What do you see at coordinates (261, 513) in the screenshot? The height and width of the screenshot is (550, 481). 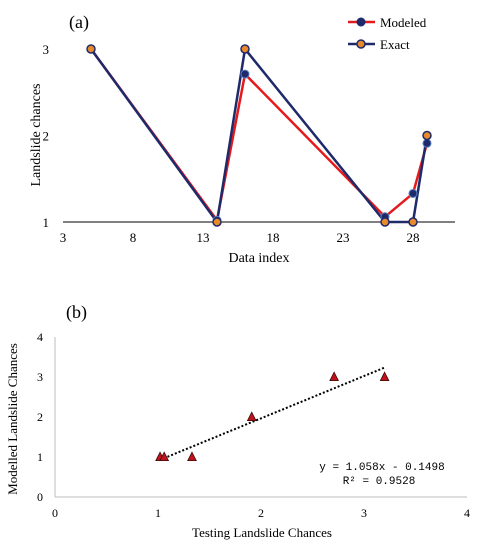 I see `x-tick-label: 2` at bounding box center [261, 513].